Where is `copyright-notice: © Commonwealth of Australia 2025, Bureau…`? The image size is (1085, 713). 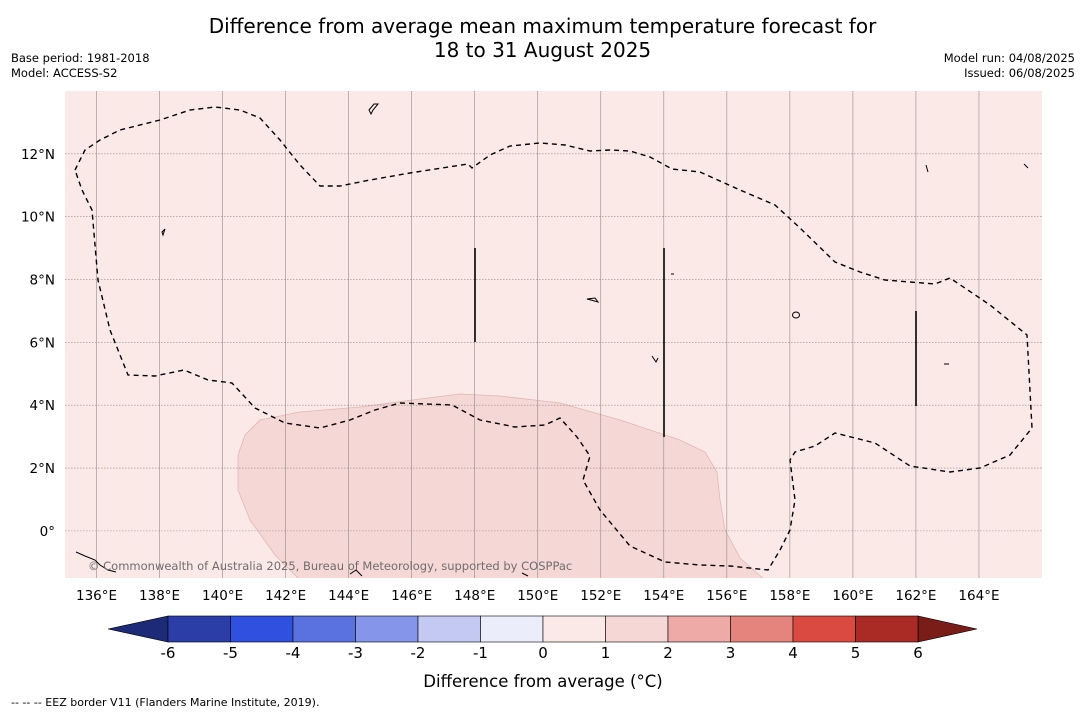 copyright-notice: © Commonwealth of Australia 2025, Bureau… is located at coordinates (330, 566).